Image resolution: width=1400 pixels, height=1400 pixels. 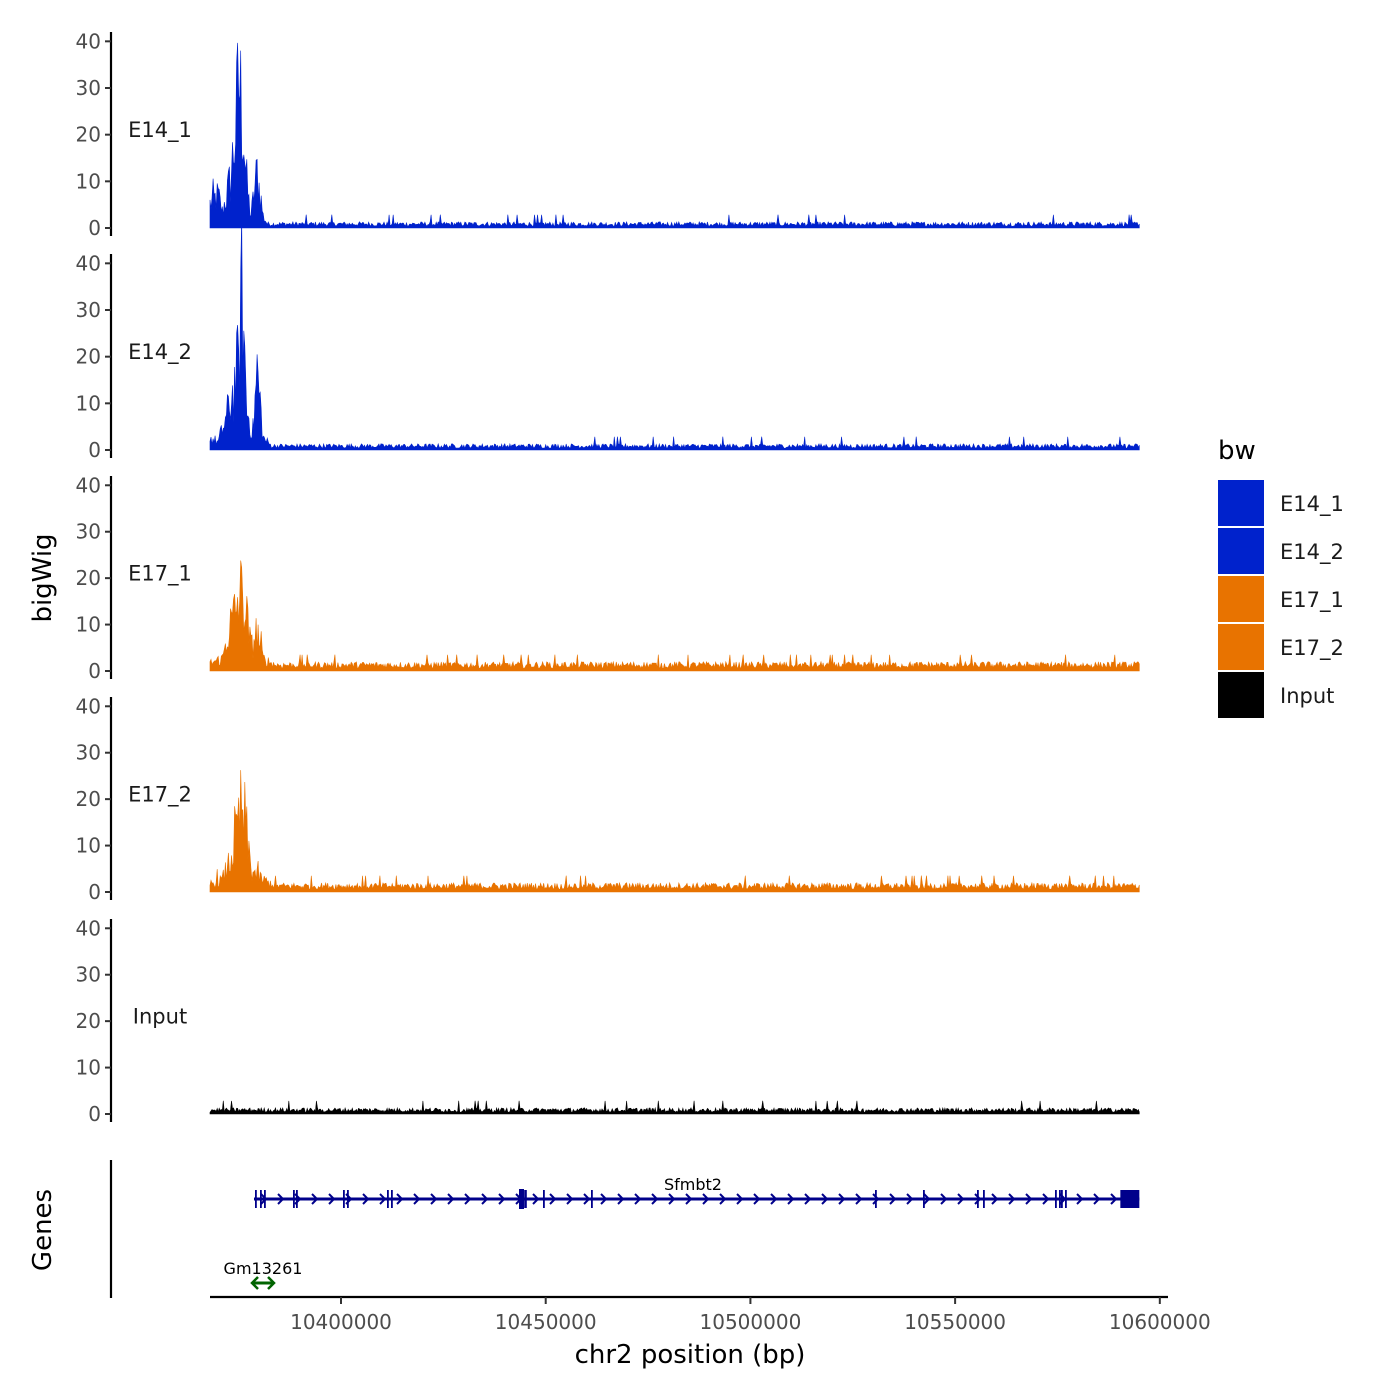 What do you see at coordinates (341, 1322) in the screenshot?
I see `x-tick-label: 10400000` at bounding box center [341, 1322].